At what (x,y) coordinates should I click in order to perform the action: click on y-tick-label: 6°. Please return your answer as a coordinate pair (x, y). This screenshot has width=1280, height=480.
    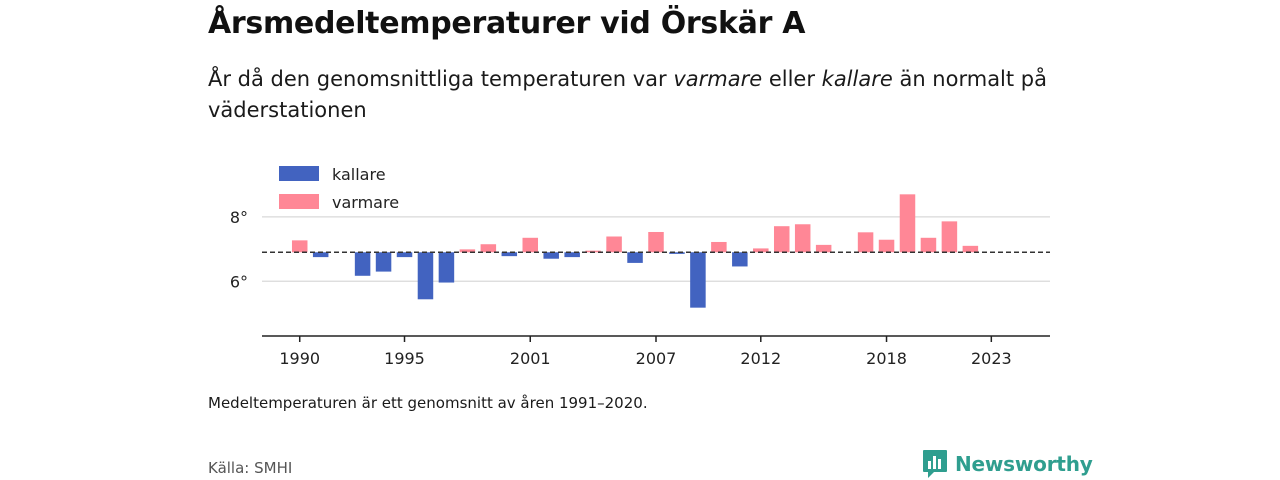
    Looking at the image, I should click on (239, 281).